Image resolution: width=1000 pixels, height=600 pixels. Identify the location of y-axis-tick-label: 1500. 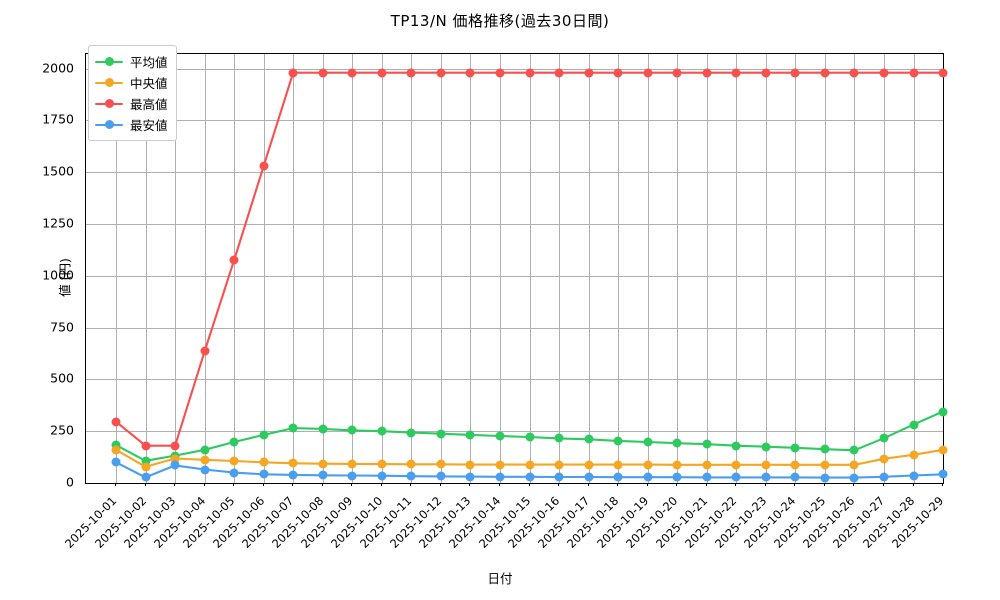
(58, 171).